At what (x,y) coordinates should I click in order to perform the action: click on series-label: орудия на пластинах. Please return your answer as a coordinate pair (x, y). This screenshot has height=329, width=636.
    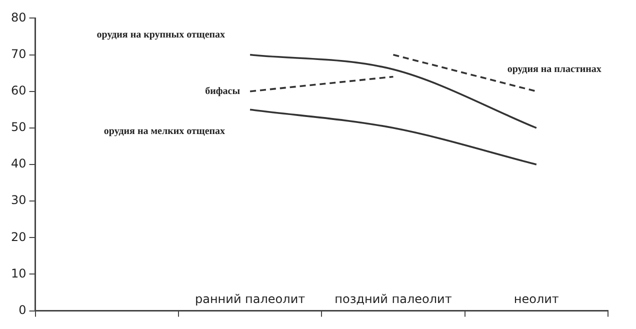
    Looking at the image, I should click on (554, 69).